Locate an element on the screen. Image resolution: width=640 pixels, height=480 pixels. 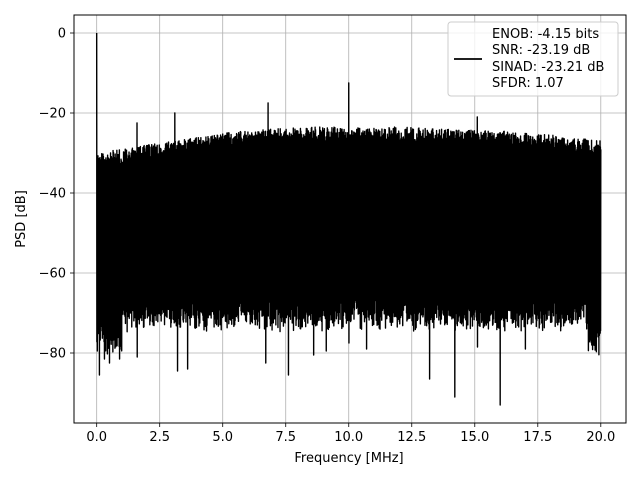
legend-entry-enob: ENOB: -4.15 bits is located at coordinates (545, 34).